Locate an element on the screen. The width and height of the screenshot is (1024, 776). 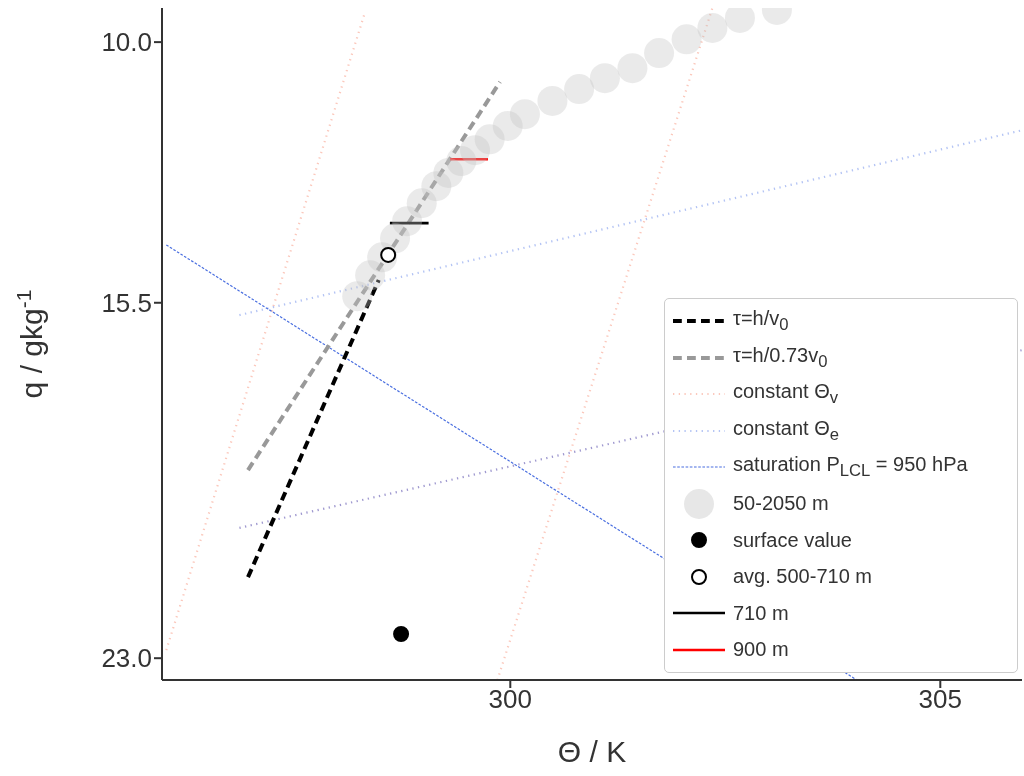
legend-label: 900 m is located at coordinates (761, 650).